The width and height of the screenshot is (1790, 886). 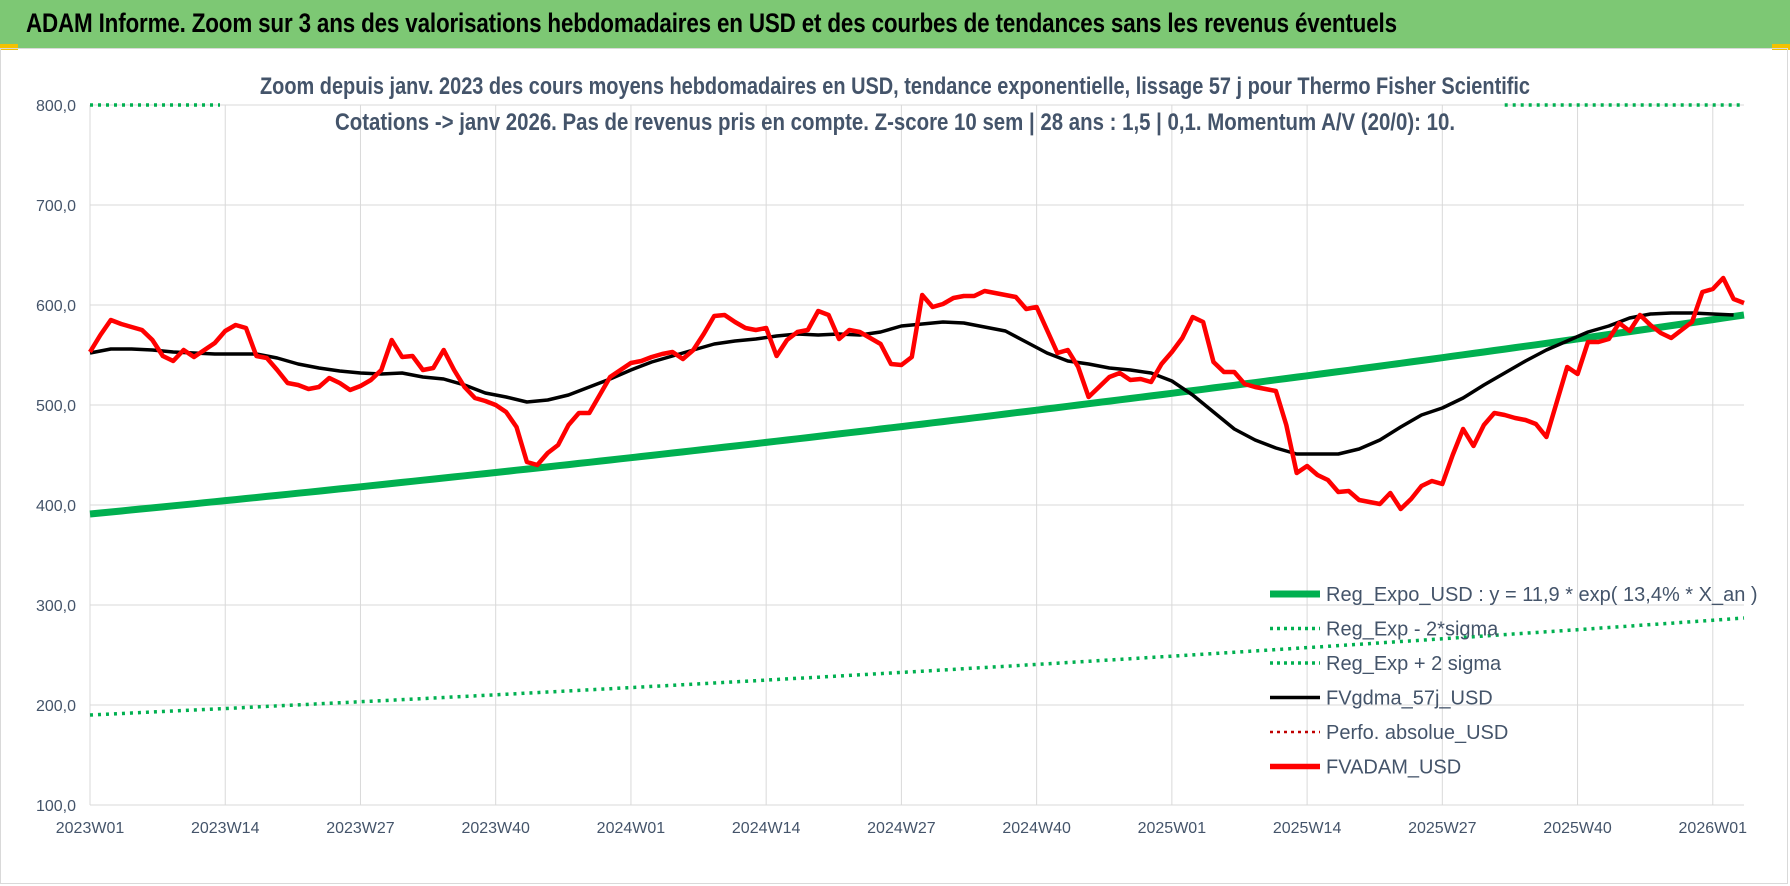 What do you see at coordinates (225, 828) in the screenshot?
I see `x-tick-label: 2023W14` at bounding box center [225, 828].